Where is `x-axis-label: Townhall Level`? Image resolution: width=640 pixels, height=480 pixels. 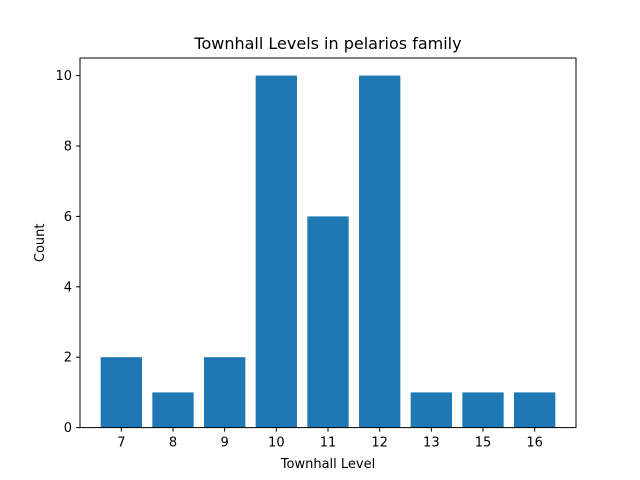
x-axis-label: Townhall Level is located at coordinates (327, 464).